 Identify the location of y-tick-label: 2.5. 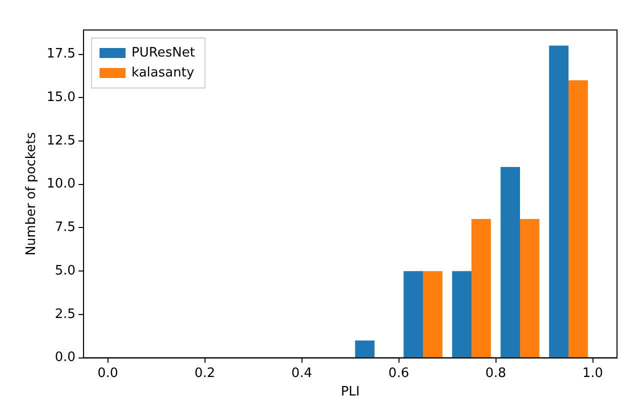
(65, 314).